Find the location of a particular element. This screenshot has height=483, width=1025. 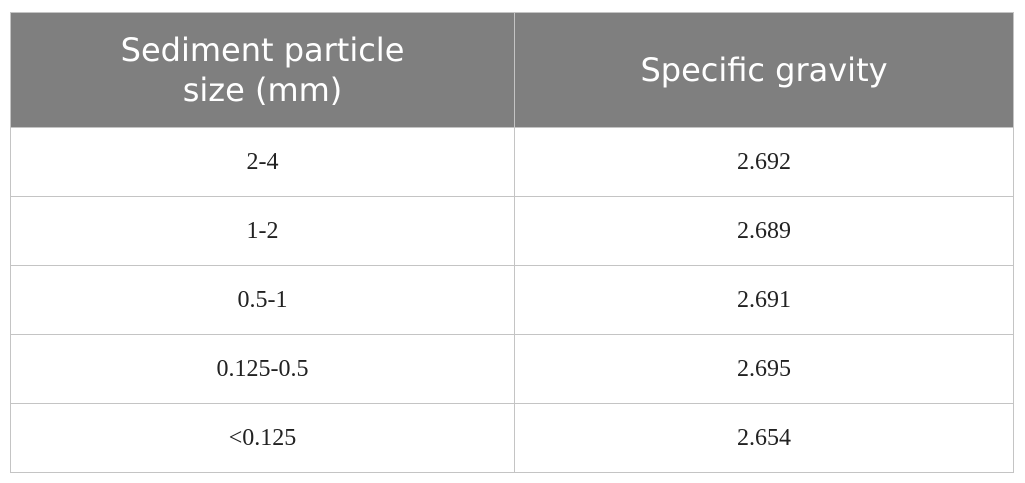

table-row: 0.5-1 2.691 is located at coordinates (512, 300).